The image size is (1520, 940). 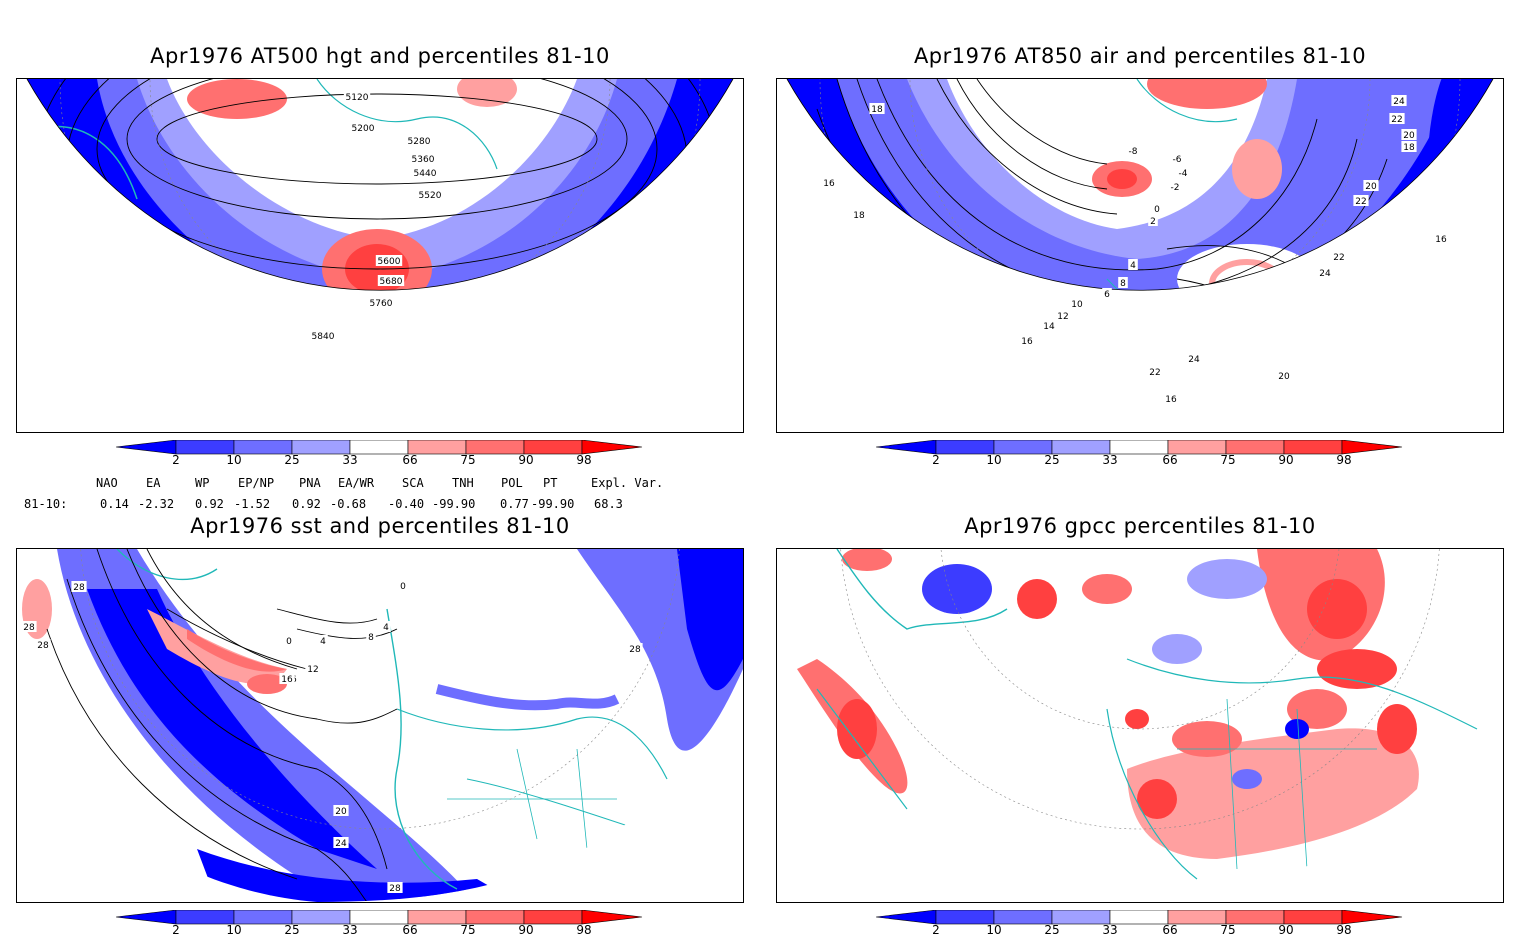 I want to click on idx-val-nao: 0.14, so click(x=114, y=504).